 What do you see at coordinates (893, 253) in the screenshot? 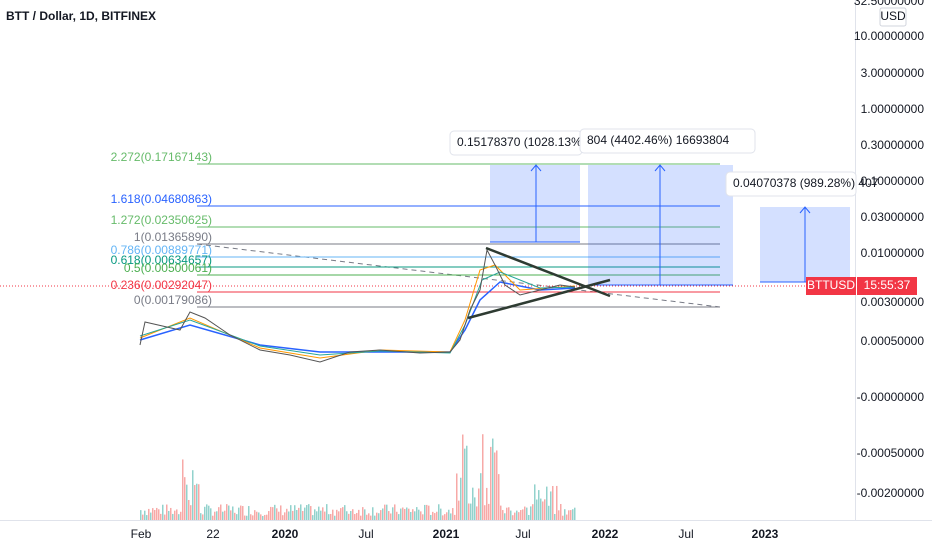
I see `price-label: 0.01000000` at bounding box center [893, 253].